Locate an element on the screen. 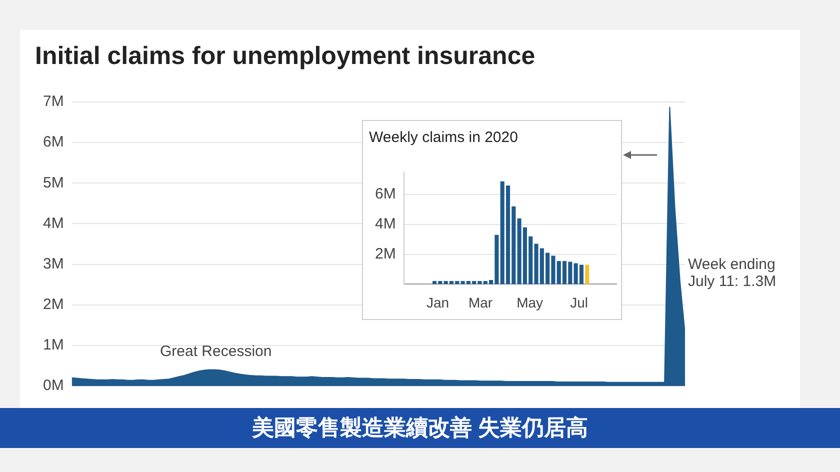  chart-title: Weekly claims in 2020 is located at coordinates (443, 137).